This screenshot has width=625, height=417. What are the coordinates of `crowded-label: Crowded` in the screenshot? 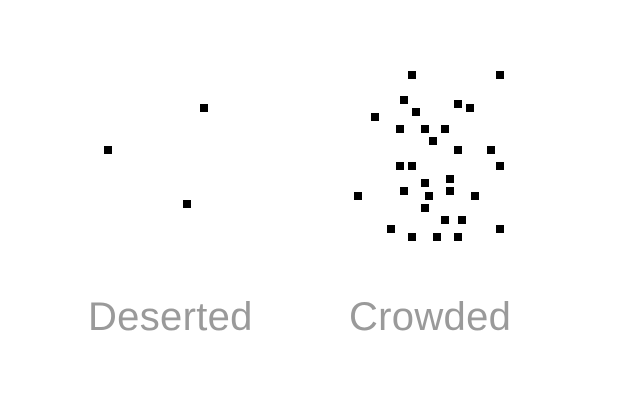 It's located at (430, 317).